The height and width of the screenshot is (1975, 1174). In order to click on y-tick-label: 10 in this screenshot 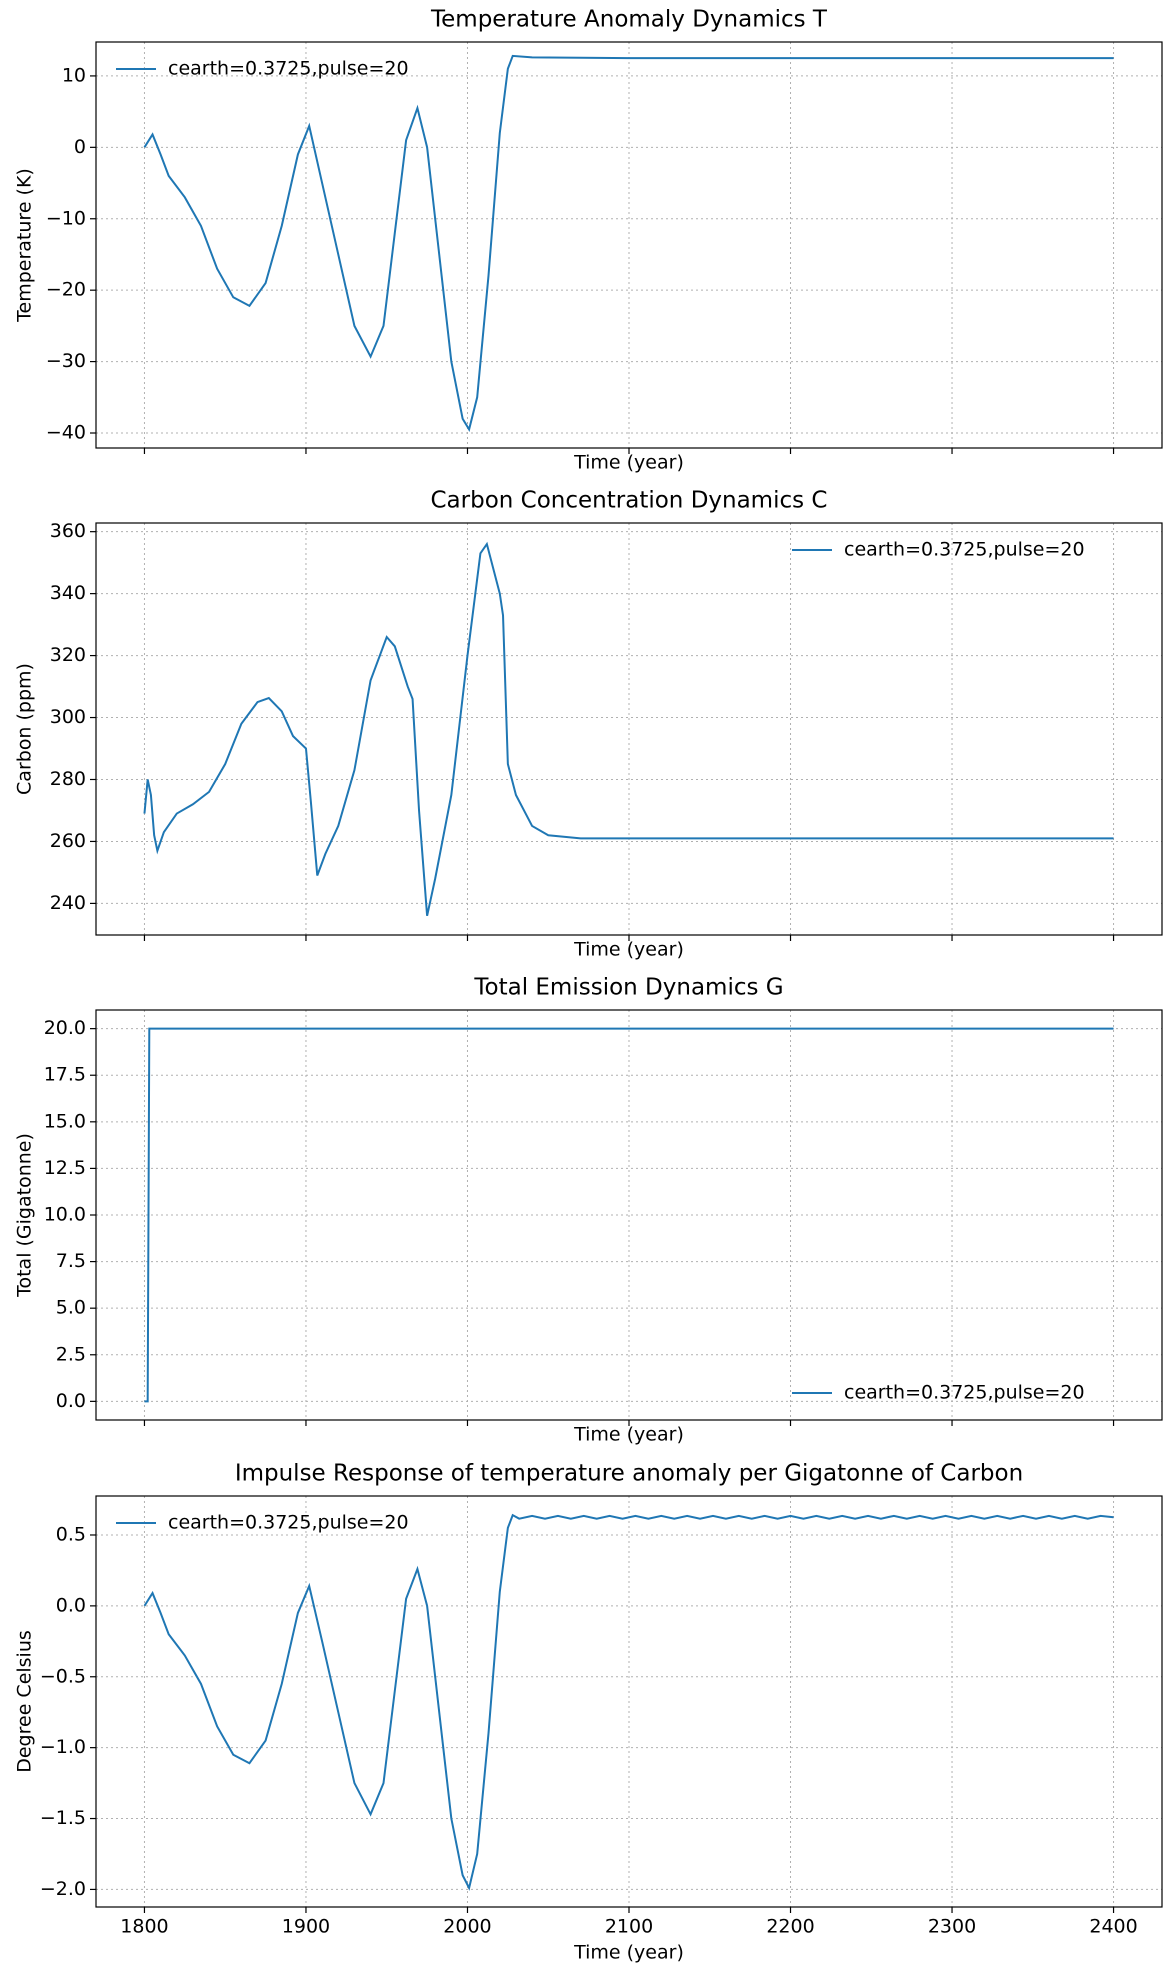, I will do `click(74, 75)`.